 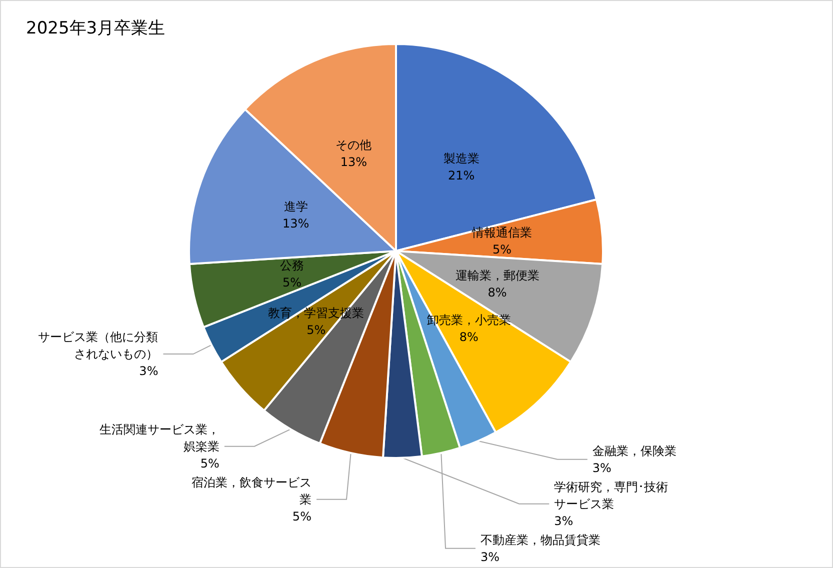 What do you see at coordinates (611, 495) in the screenshot?
I see `slice-label: 学術研究，専門･技術サービス業` at bounding box center [611, 495].